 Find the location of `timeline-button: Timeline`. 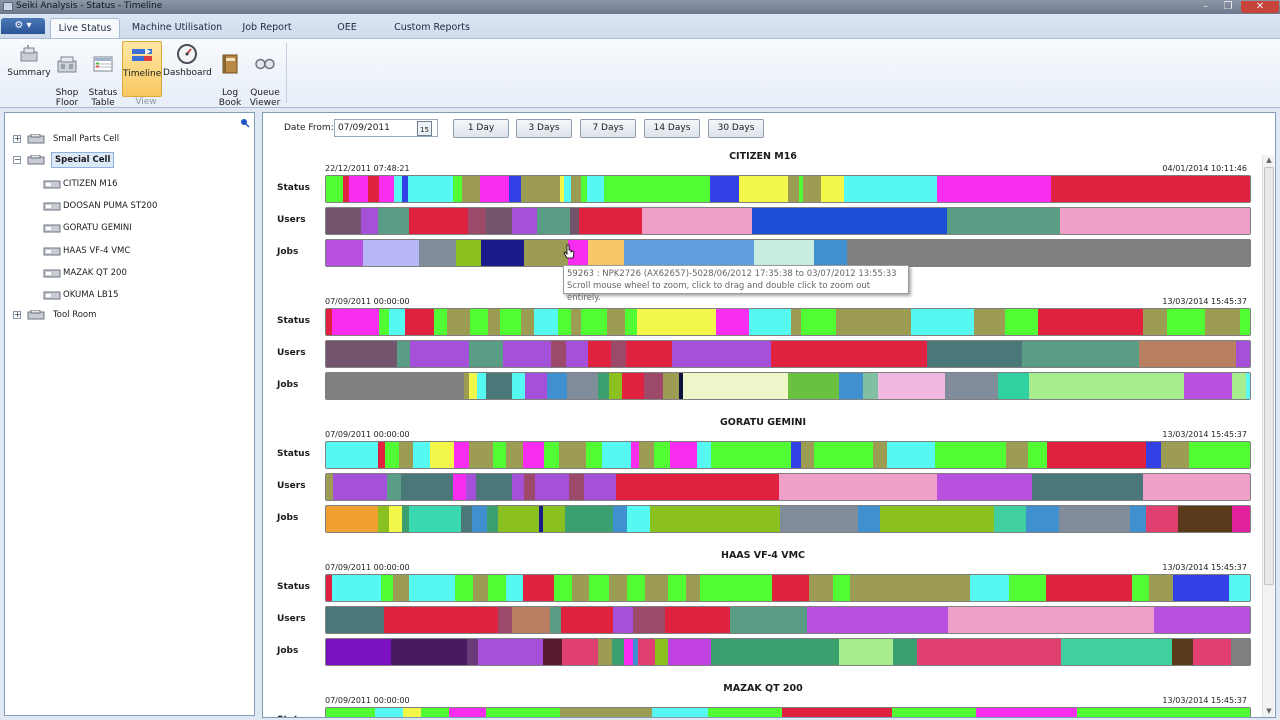

timeline-button: Timeline is located at coordinates (142, 69).